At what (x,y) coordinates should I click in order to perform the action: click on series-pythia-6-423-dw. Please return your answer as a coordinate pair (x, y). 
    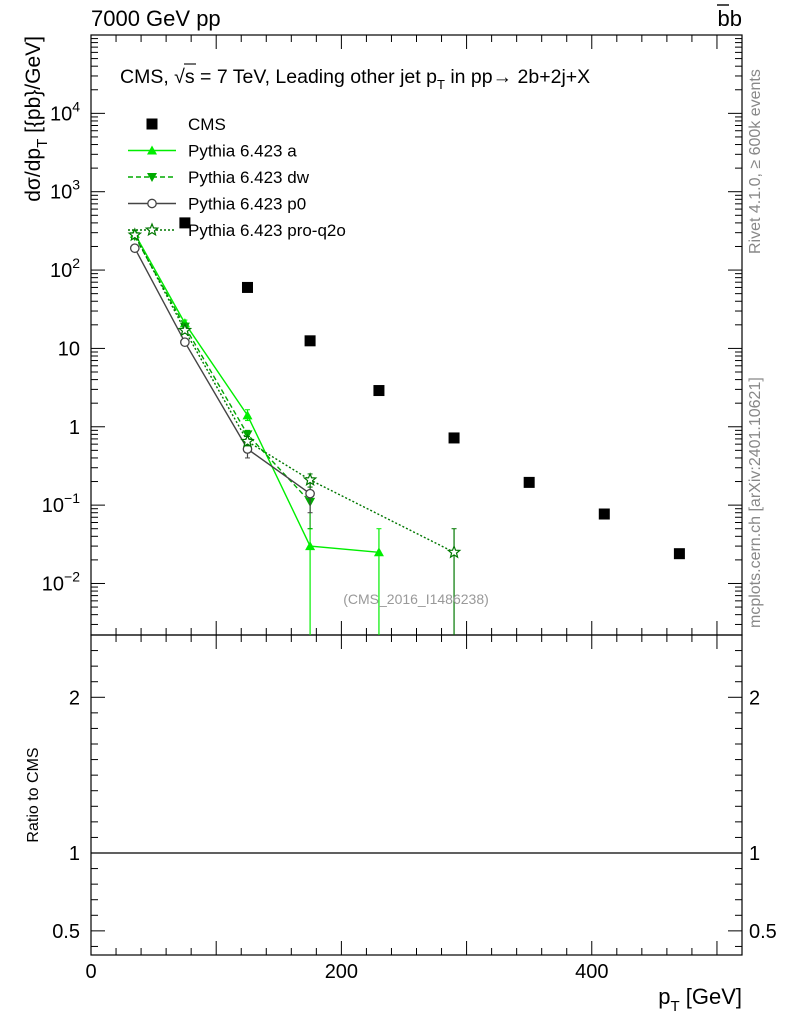
    Looking at the image, I should click on (222, 381).